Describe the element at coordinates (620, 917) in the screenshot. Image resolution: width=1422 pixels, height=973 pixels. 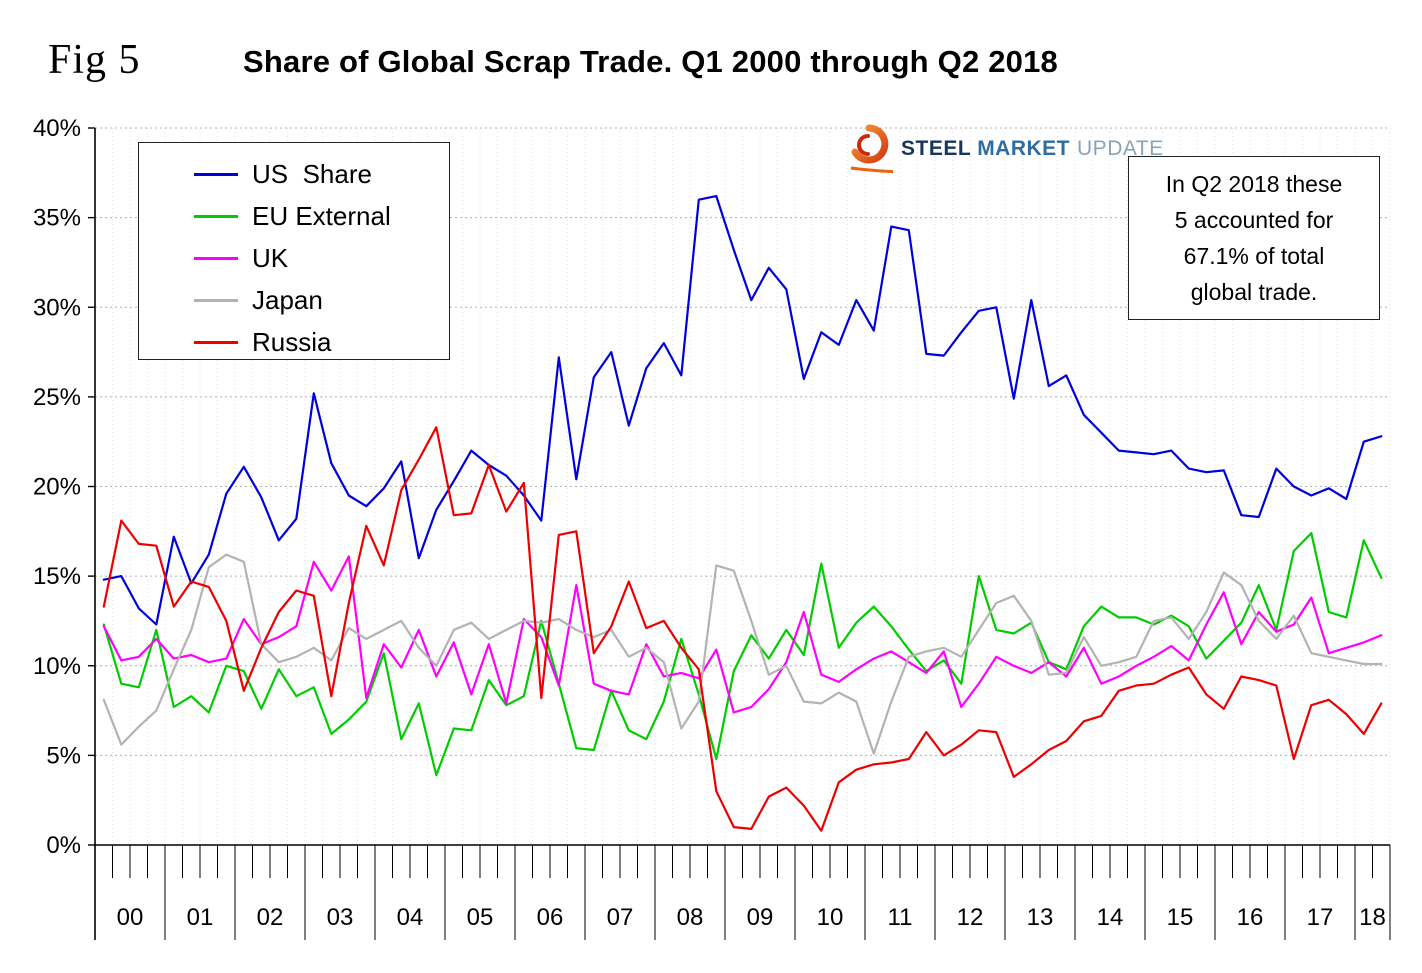
I see `x-year-label: 07` at that location.